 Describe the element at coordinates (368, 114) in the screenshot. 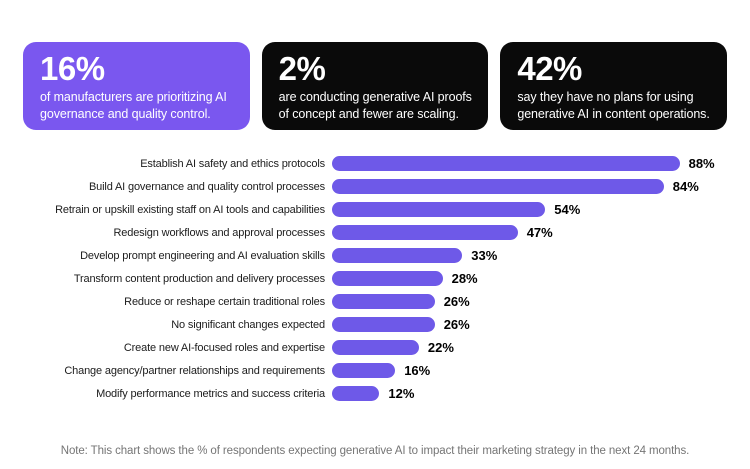

I see `stat-description-line: of concept and fewer are scaling.` at that location.